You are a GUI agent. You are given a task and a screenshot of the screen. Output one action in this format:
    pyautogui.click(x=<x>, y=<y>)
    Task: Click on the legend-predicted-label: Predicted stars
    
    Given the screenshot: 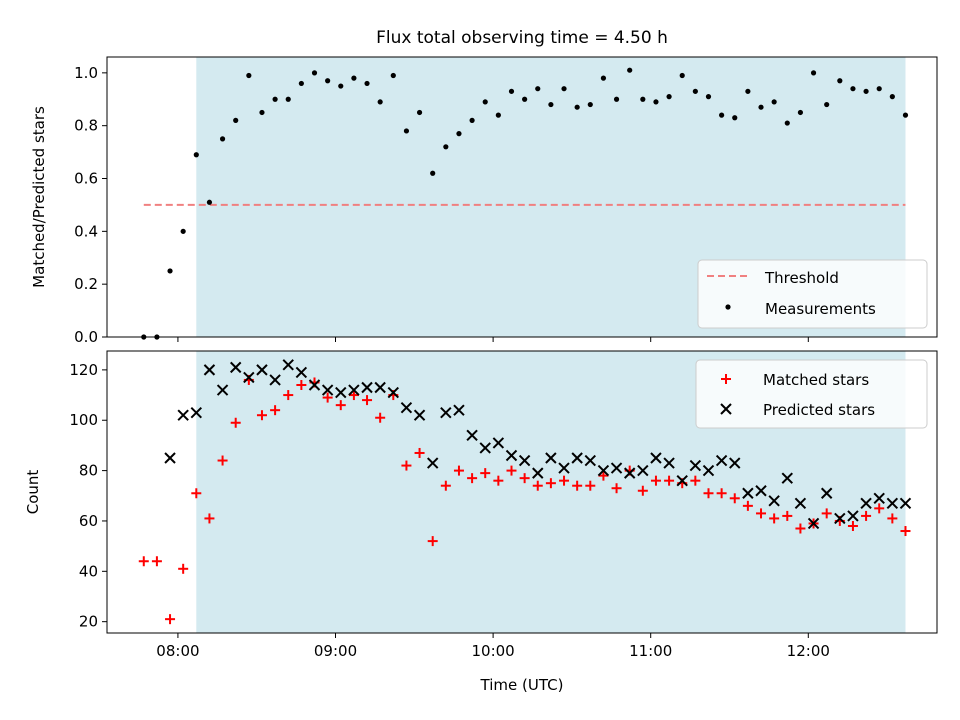 What is the action you would take?
    pyautogui.click(x=819, y=410)
    